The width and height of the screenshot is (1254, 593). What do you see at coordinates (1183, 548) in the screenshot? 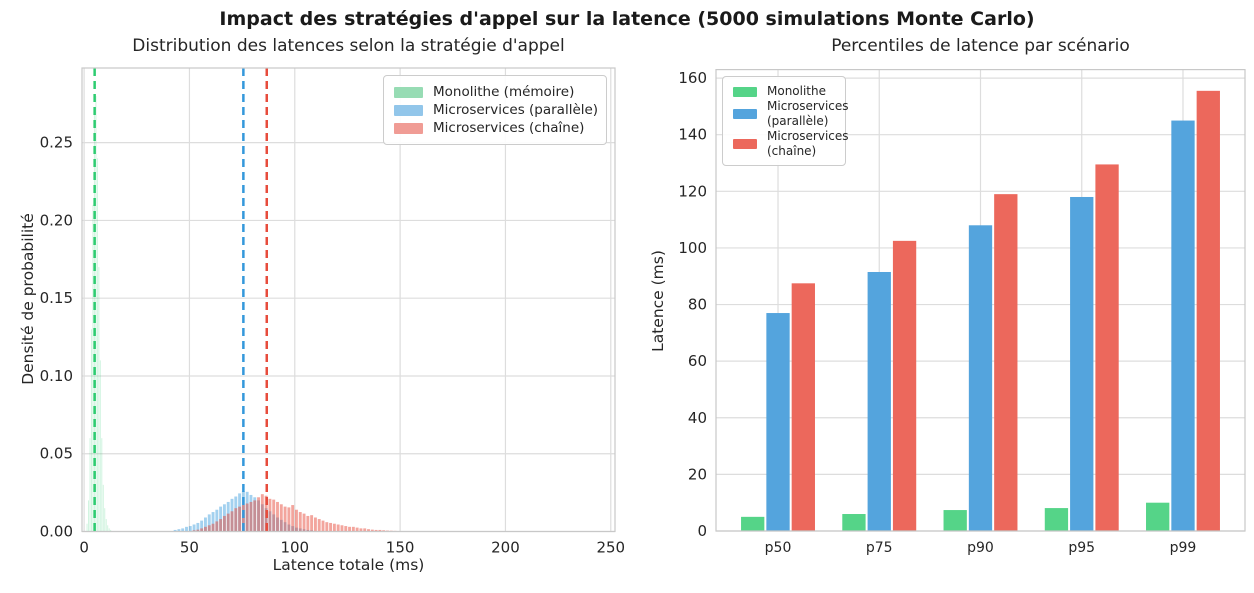
I see `x-tick-label: p99` at bounding box center [1183, 548].